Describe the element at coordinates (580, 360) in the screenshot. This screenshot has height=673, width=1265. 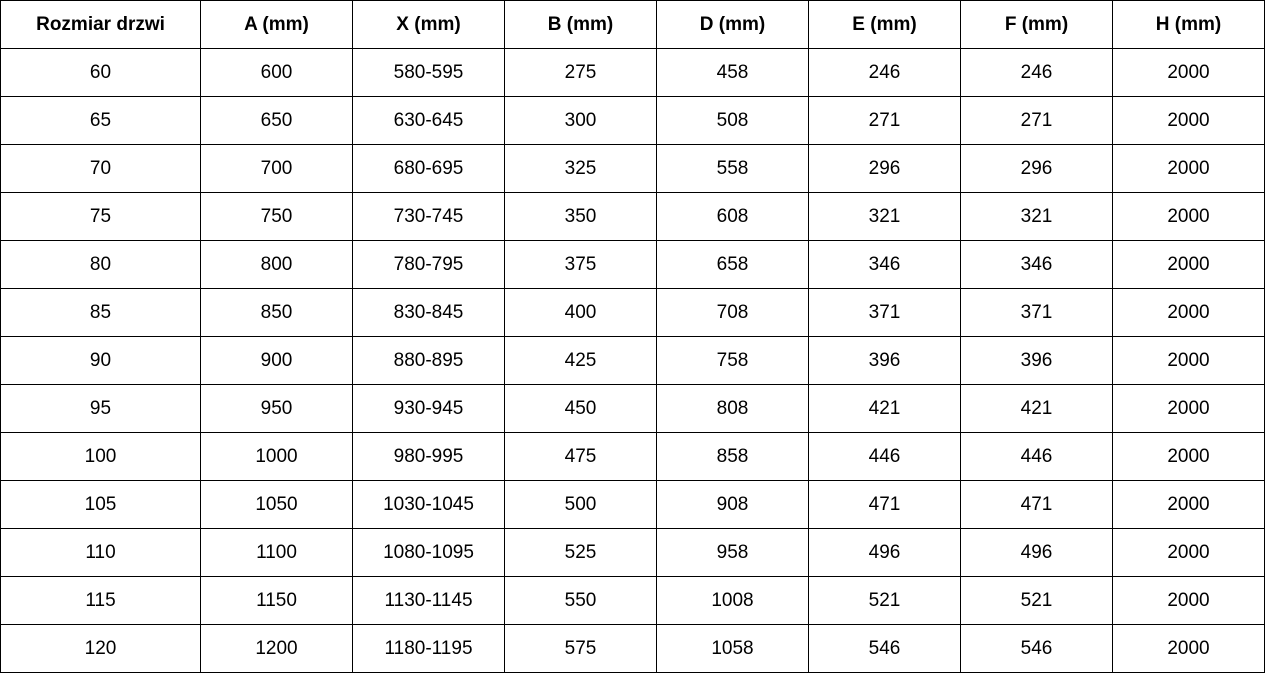
I see `table-cell: 425` at that location.